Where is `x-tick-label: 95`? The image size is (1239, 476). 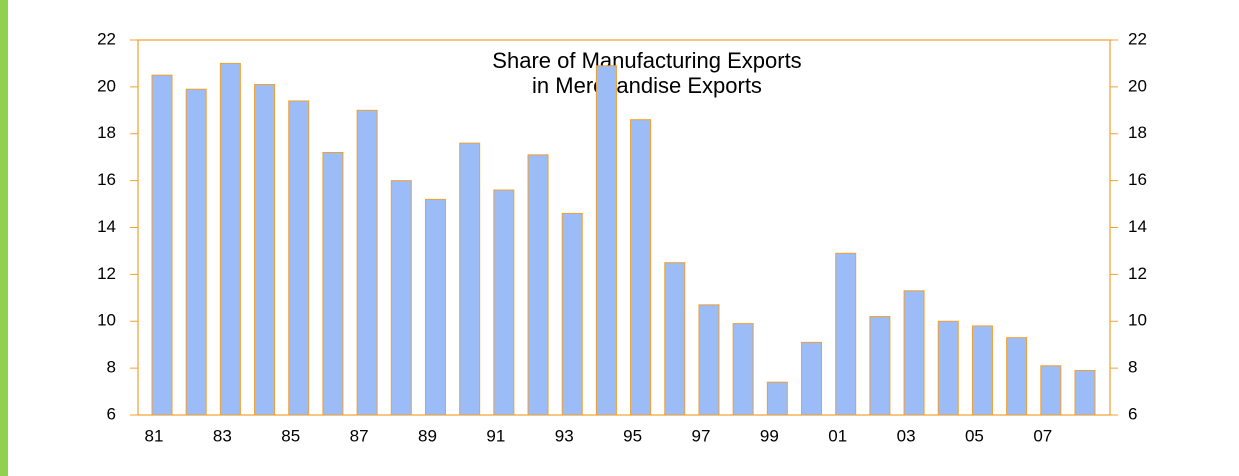 x-tick-label: 95 is located at coordinates (632, 435).